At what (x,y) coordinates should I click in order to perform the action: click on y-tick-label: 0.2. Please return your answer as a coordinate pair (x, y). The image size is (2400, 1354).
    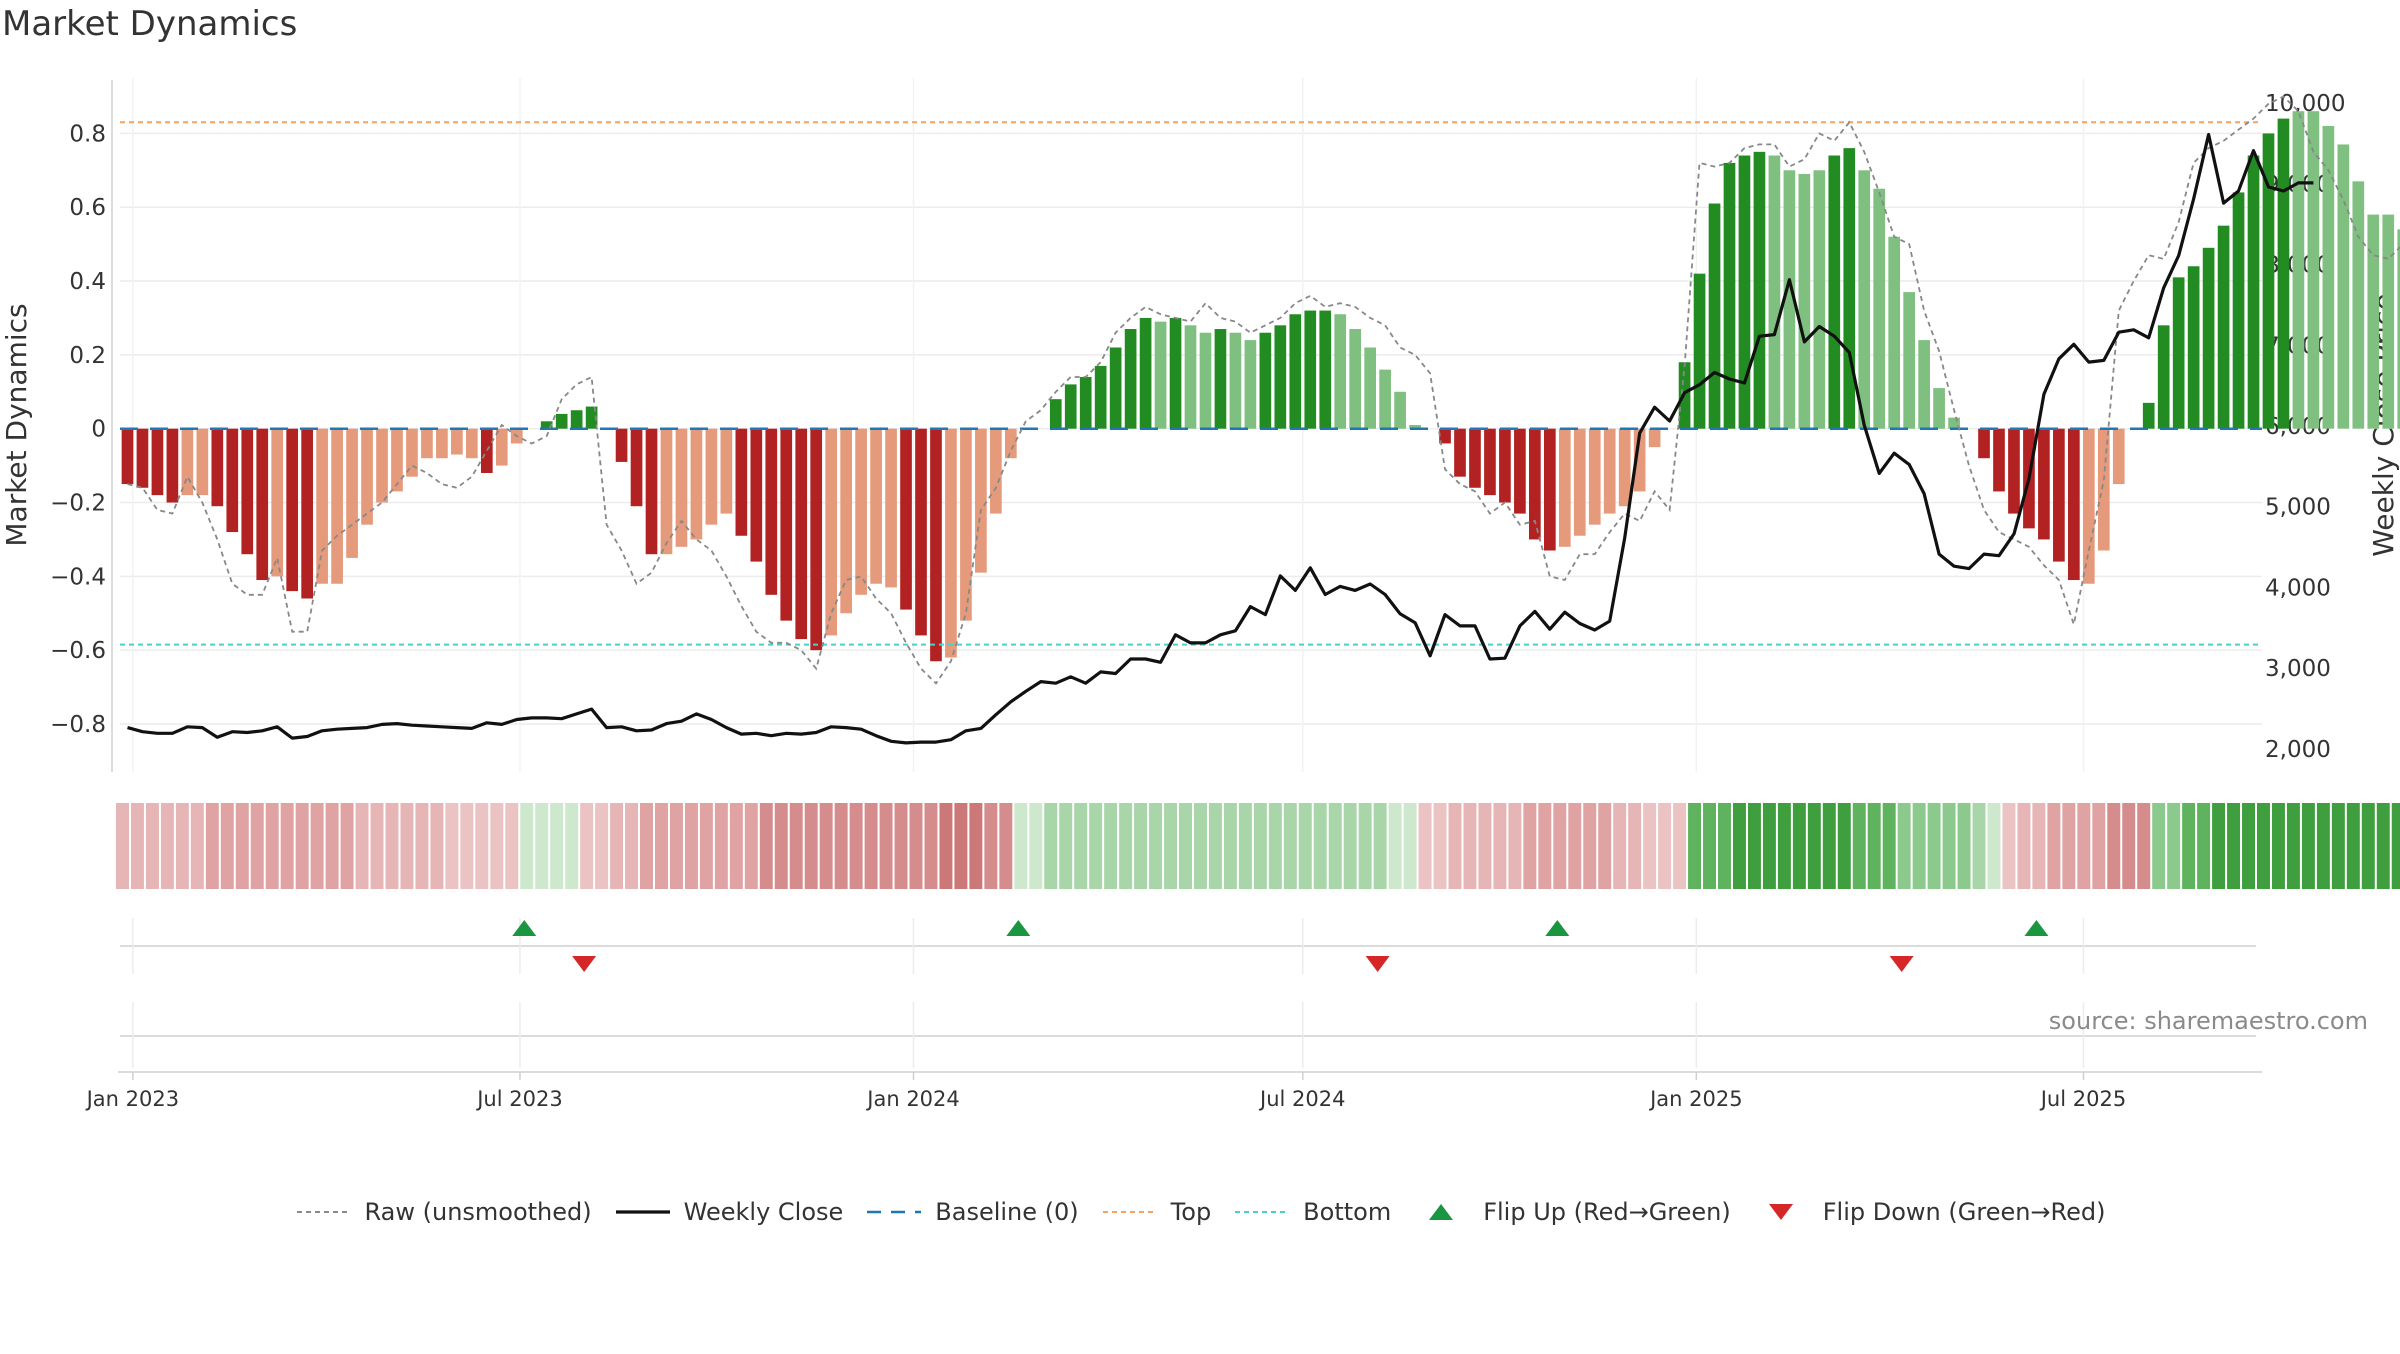
    Looking at the image, I should click on (87, 356).